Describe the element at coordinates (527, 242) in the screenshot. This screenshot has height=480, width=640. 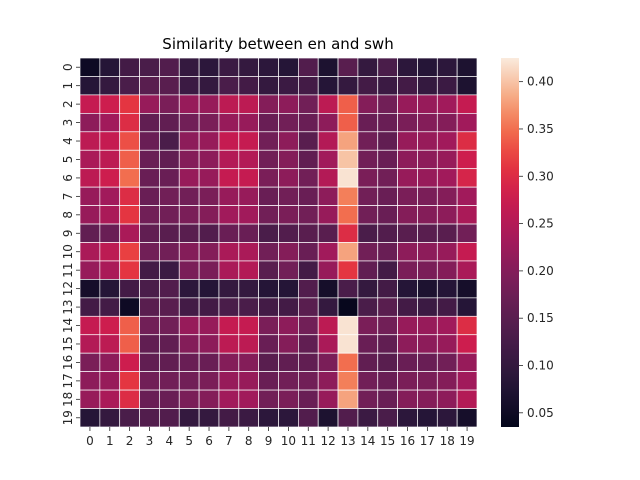
I see `colorbar: 0.05 0.10 0.15 0.20 0.25 0.30 0.35 0.40` at that location.